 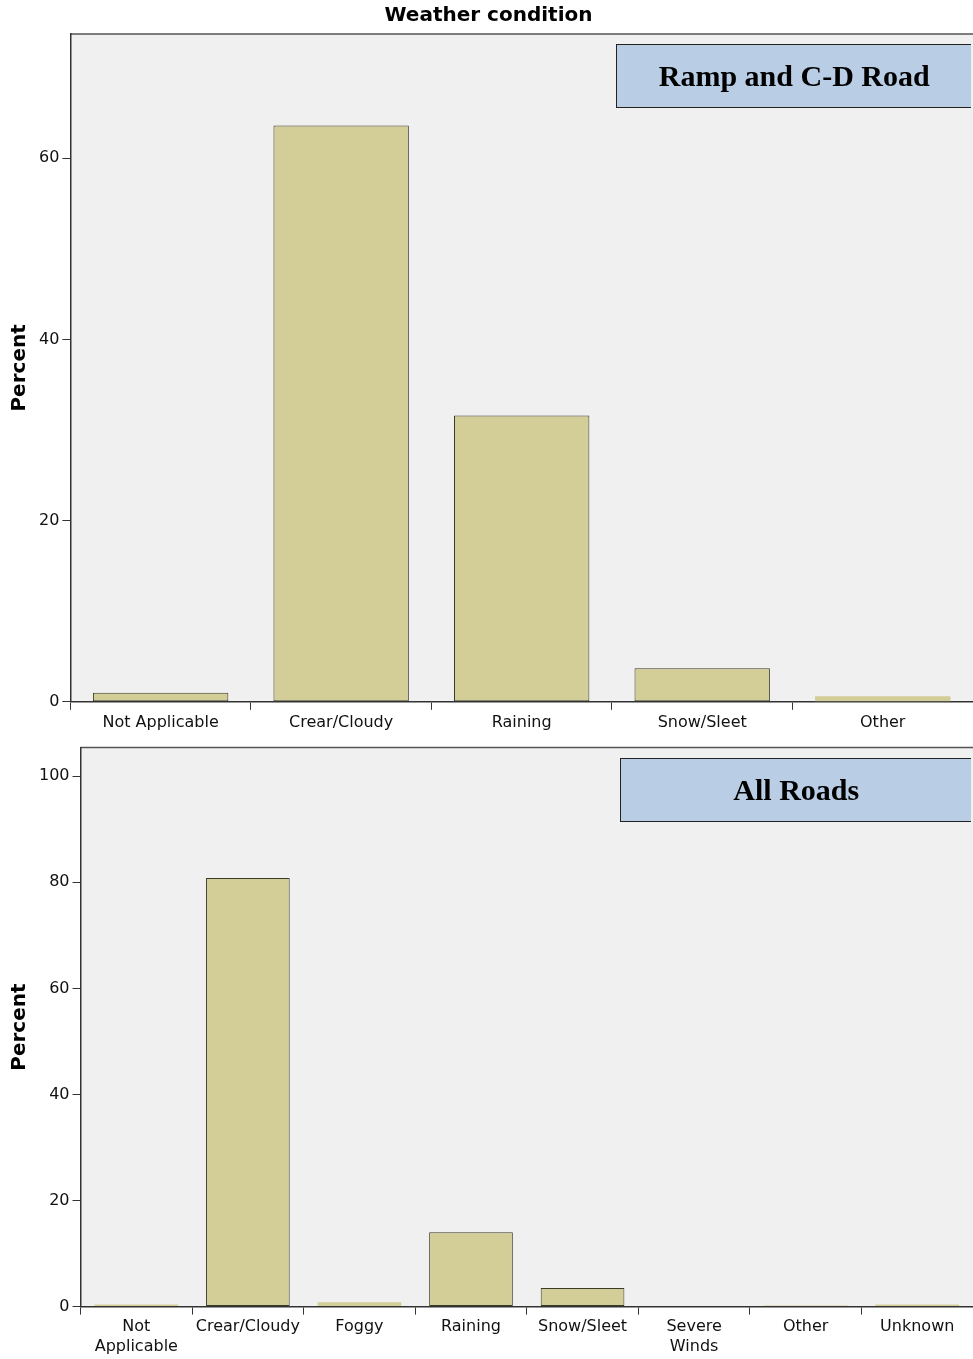 I want to click on y-tick-label: 100, so click(x=54, y=775).